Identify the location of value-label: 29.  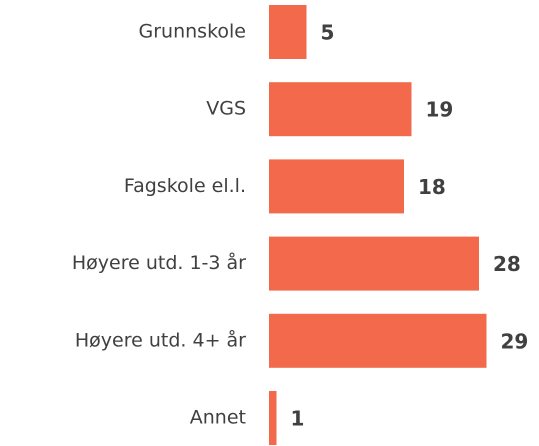
(515, 341).